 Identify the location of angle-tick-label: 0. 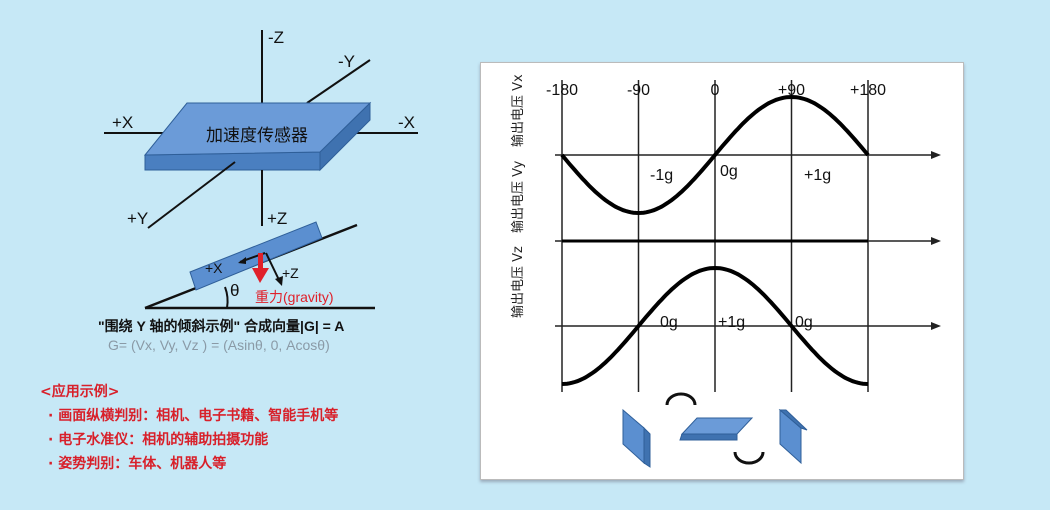
(715, 90).